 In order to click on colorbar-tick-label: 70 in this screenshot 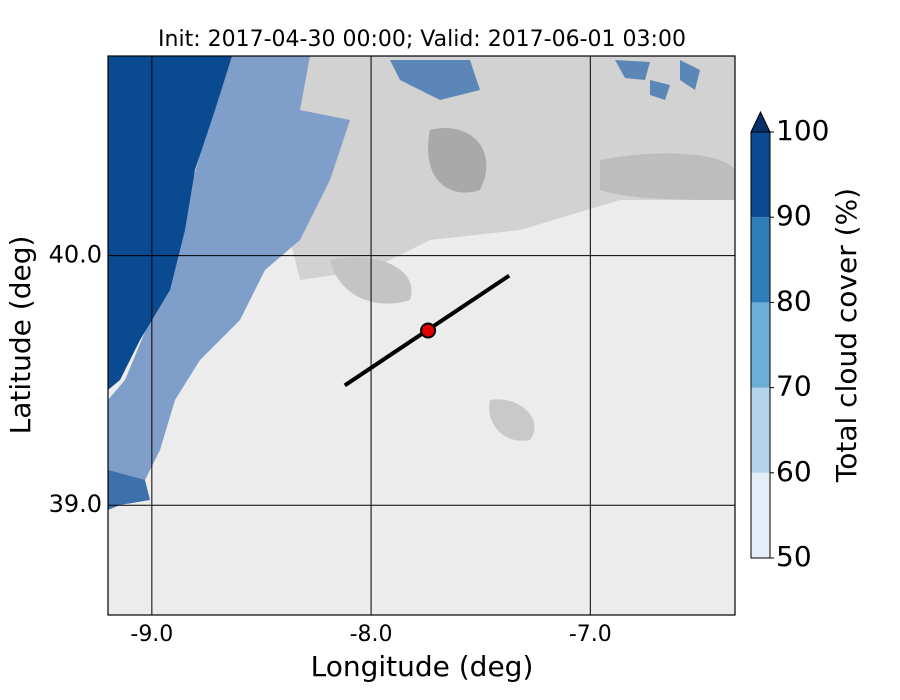, I will do `click(794, 386)`.